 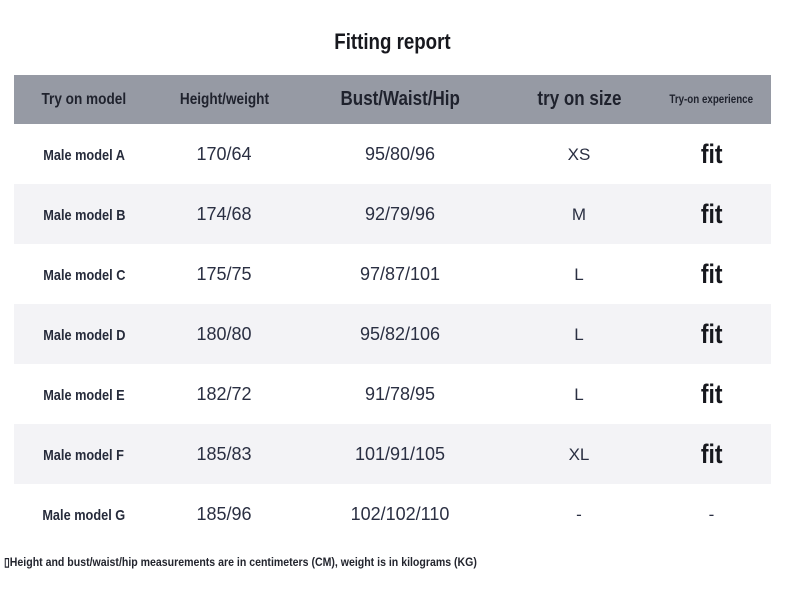 I want to click on page-title: Fitting report, so click(x=392, y=41).